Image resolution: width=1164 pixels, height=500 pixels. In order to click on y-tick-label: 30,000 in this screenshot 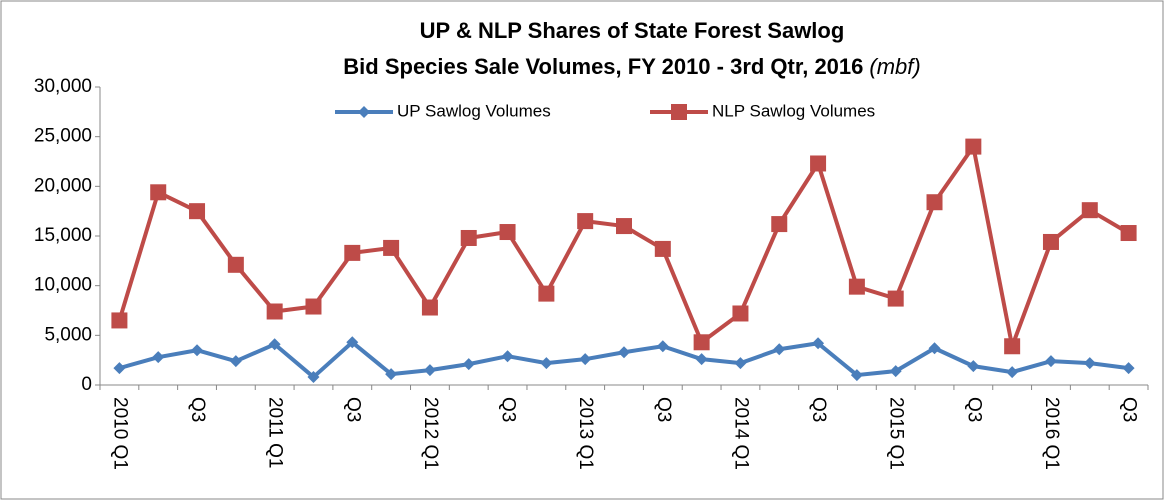, I will do `click(63, 86)`.